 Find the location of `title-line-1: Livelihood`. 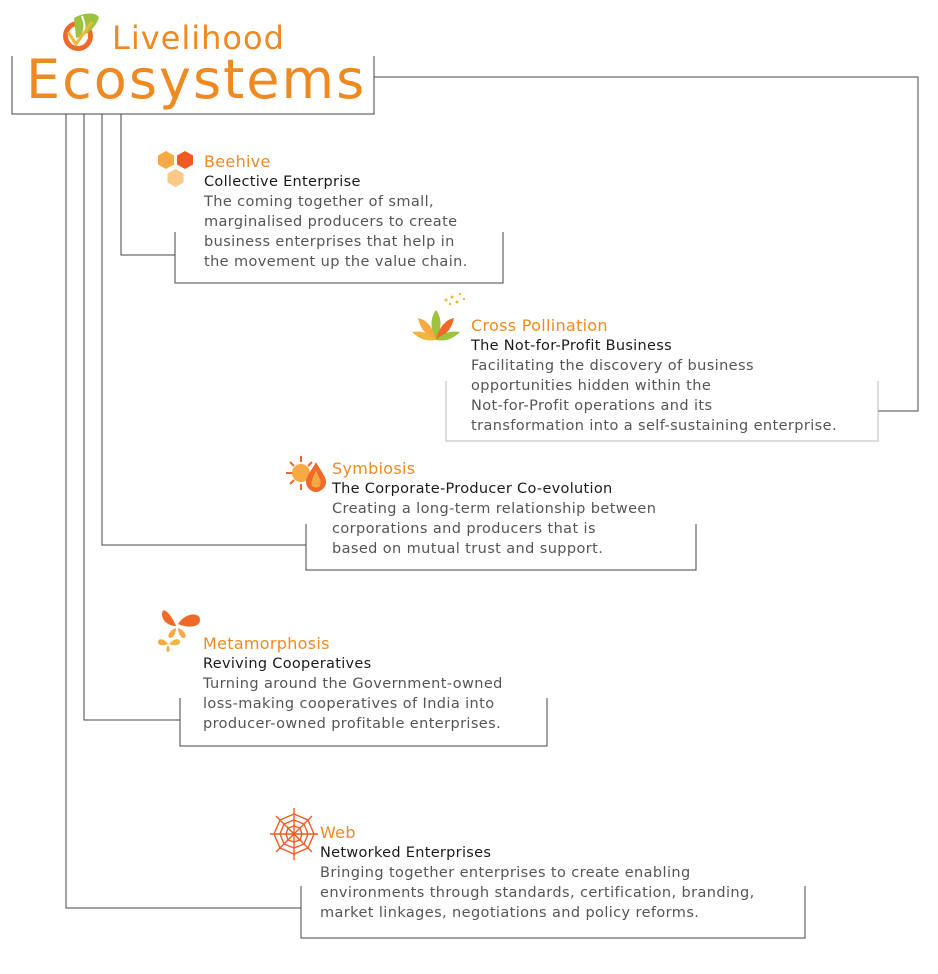

title-line-1: Livelihood is located at coordinates (198, 38).